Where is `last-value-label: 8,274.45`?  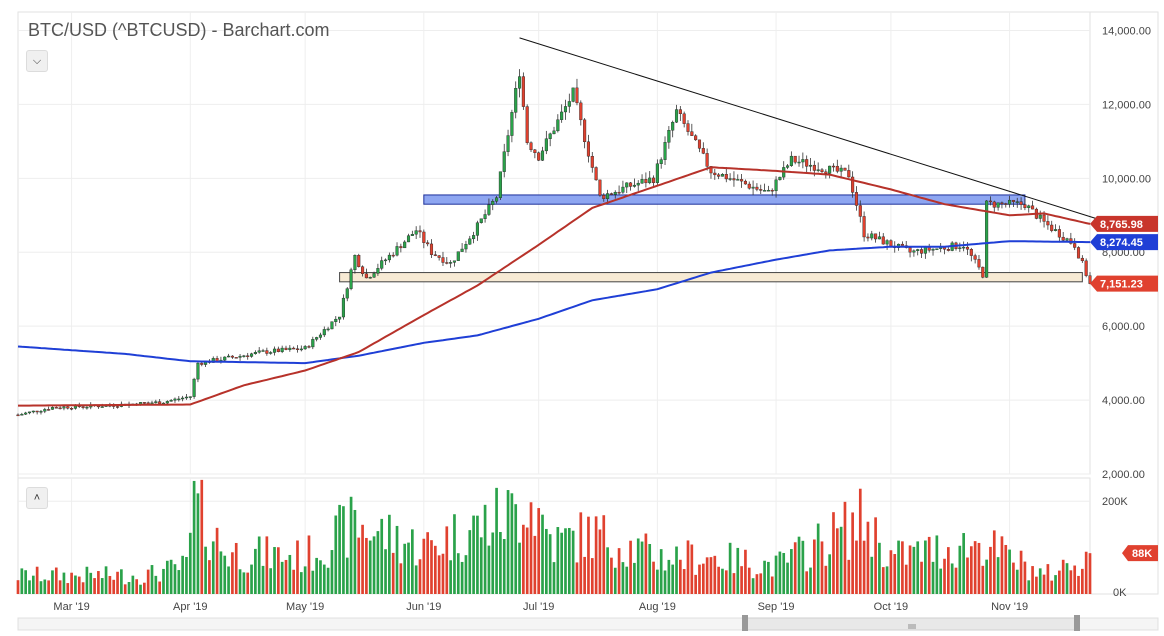
last-value-label: 8,274.45 is located at coordinates (1121, 243).